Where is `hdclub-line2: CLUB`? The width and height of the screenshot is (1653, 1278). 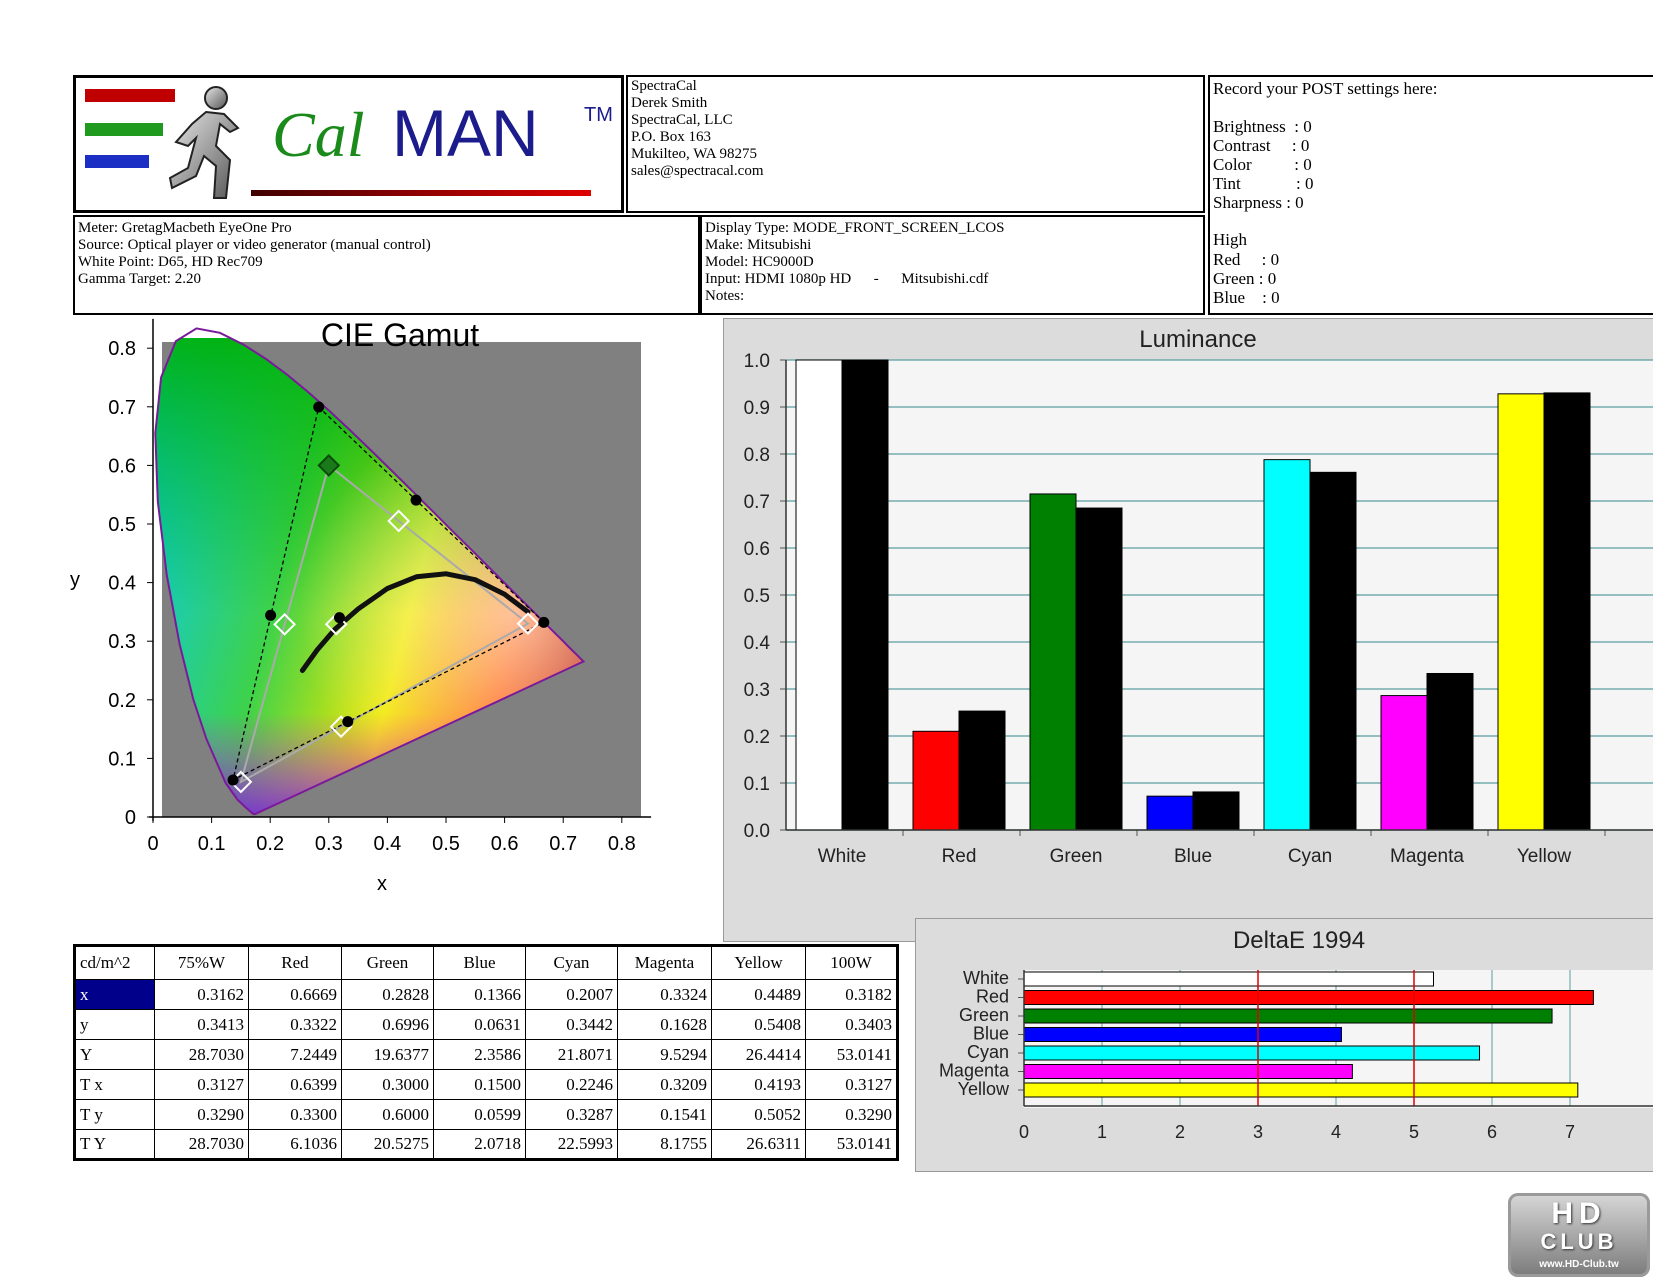 hdclub-line2: CLUB is located at coordinates (1579, 1241).